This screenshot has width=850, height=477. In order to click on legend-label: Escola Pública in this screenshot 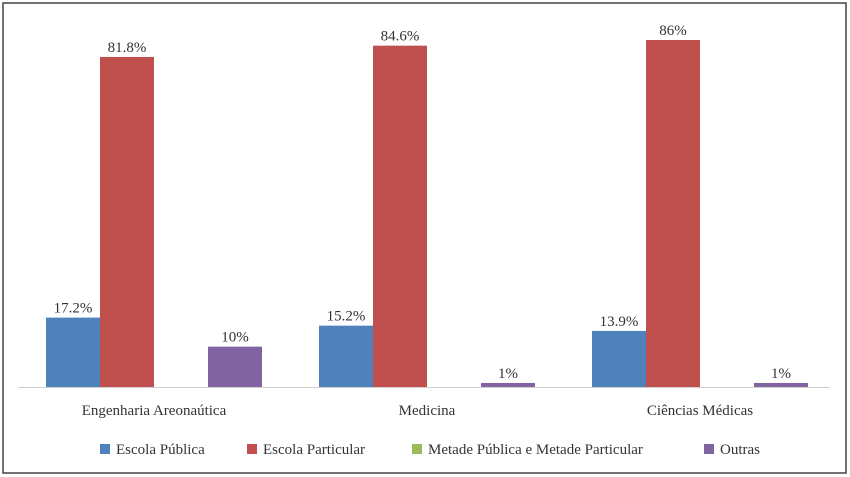, I will do `click(160, 450)`.